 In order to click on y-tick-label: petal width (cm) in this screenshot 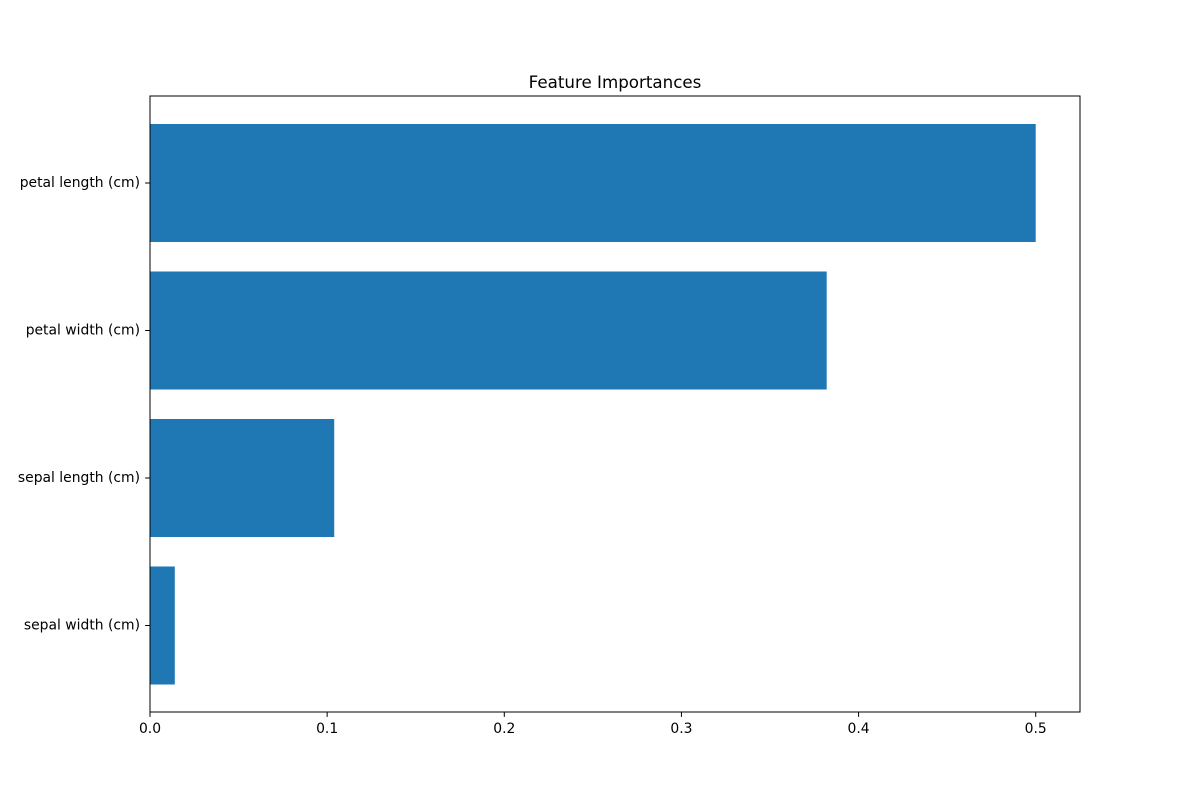, I will do `click(83, 331)`.